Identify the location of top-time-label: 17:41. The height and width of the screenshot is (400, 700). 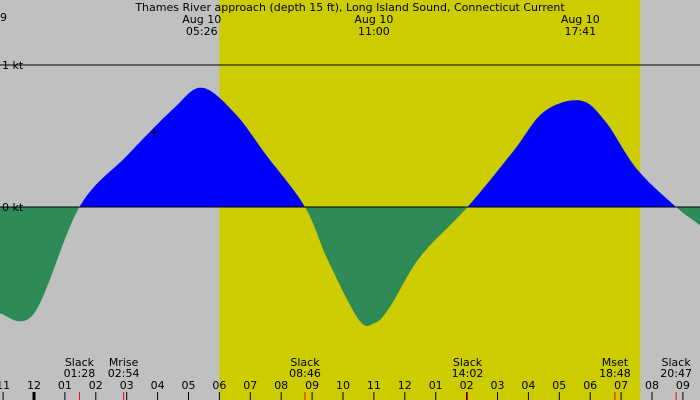
(580, 31).